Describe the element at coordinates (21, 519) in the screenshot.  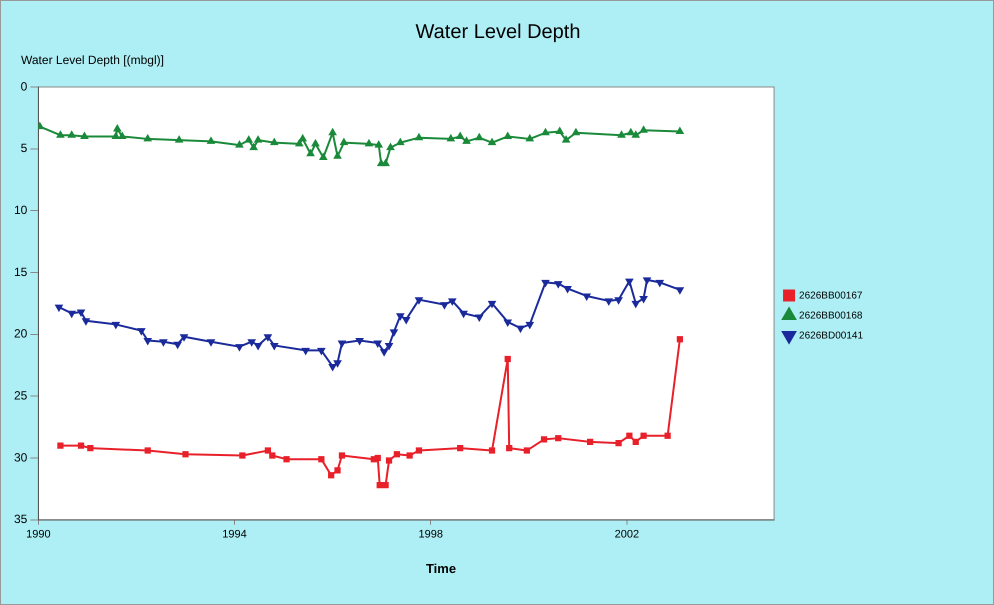
I see `y-tick-label: 35` at that location.